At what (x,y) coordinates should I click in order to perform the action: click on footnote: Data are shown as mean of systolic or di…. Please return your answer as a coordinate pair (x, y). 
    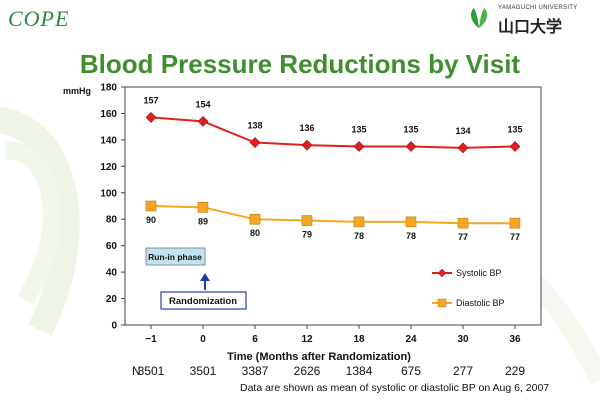
    Looking at the image, I should click on (395, 388).